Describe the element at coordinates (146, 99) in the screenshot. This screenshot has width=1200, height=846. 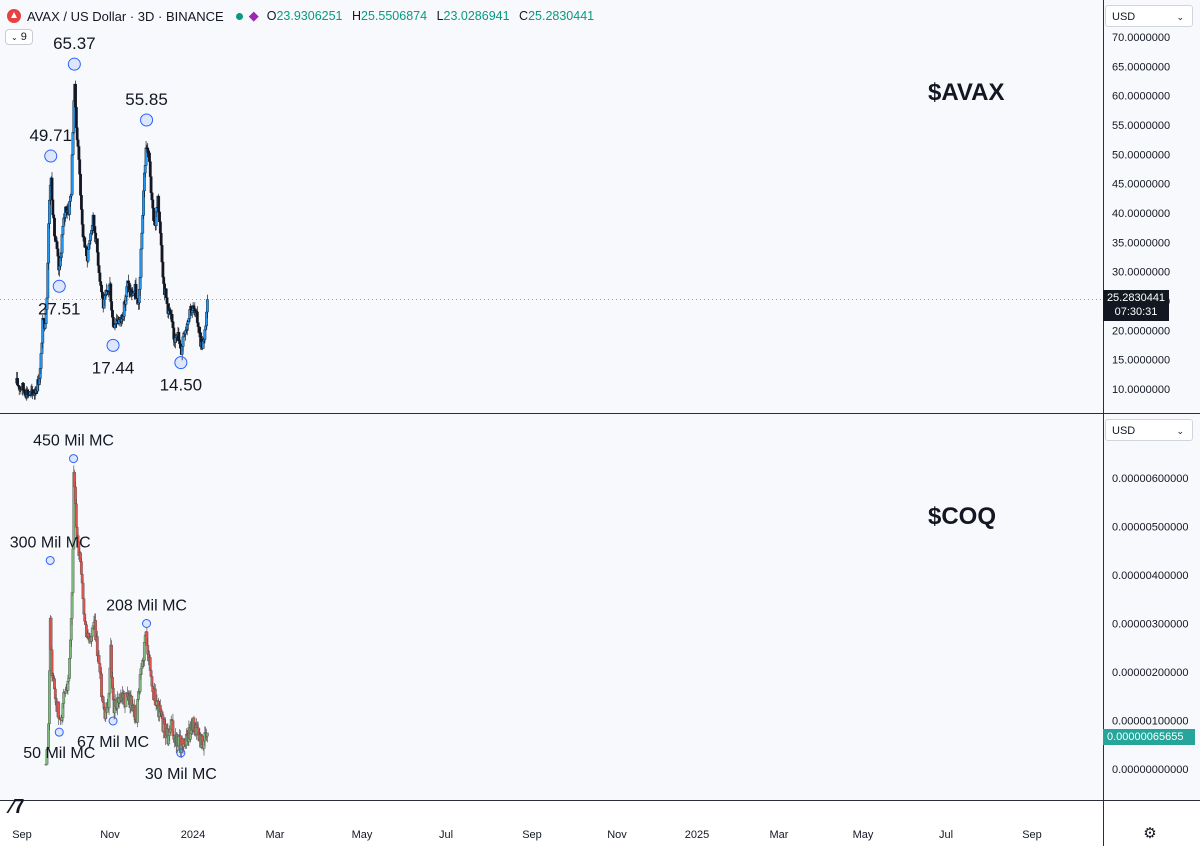
I see `swing-label: 55.85` at that location.